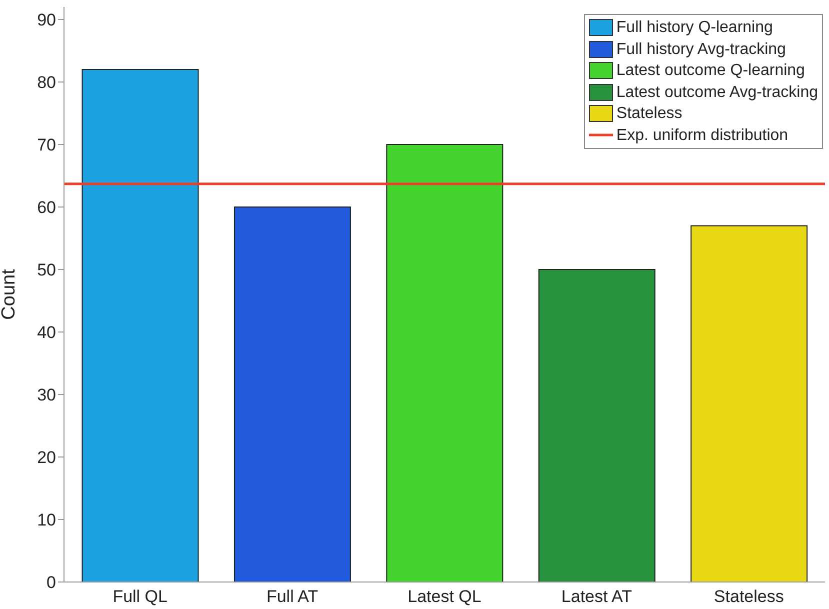 This screenshot has height=609, width=829. What do you see at coordinates (46, 208) in the screenshot?
I see `y-tick-label: 60` at bounding box center [46, 208].